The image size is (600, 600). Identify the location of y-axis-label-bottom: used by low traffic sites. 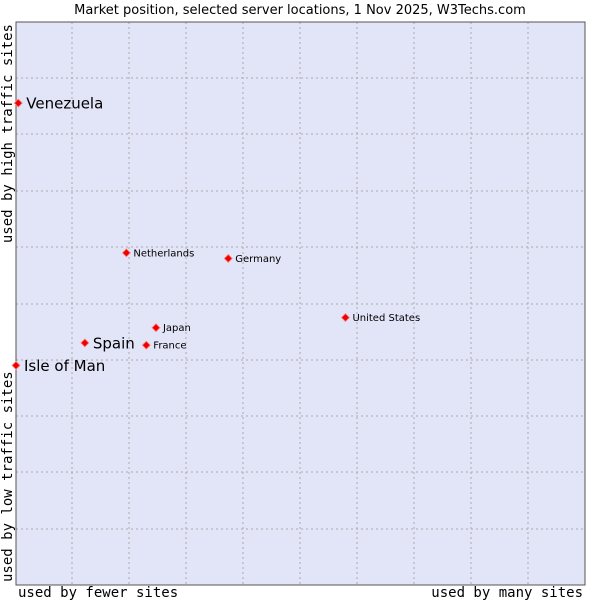
(8, 476).